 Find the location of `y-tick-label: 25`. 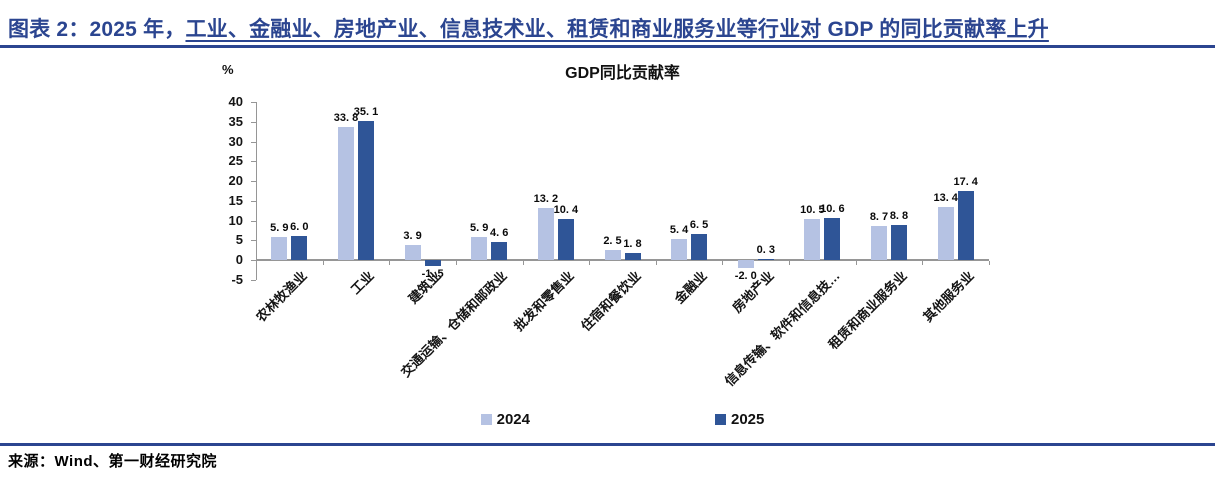

y-tick-label: 25 is located at coordinates (235, 161).